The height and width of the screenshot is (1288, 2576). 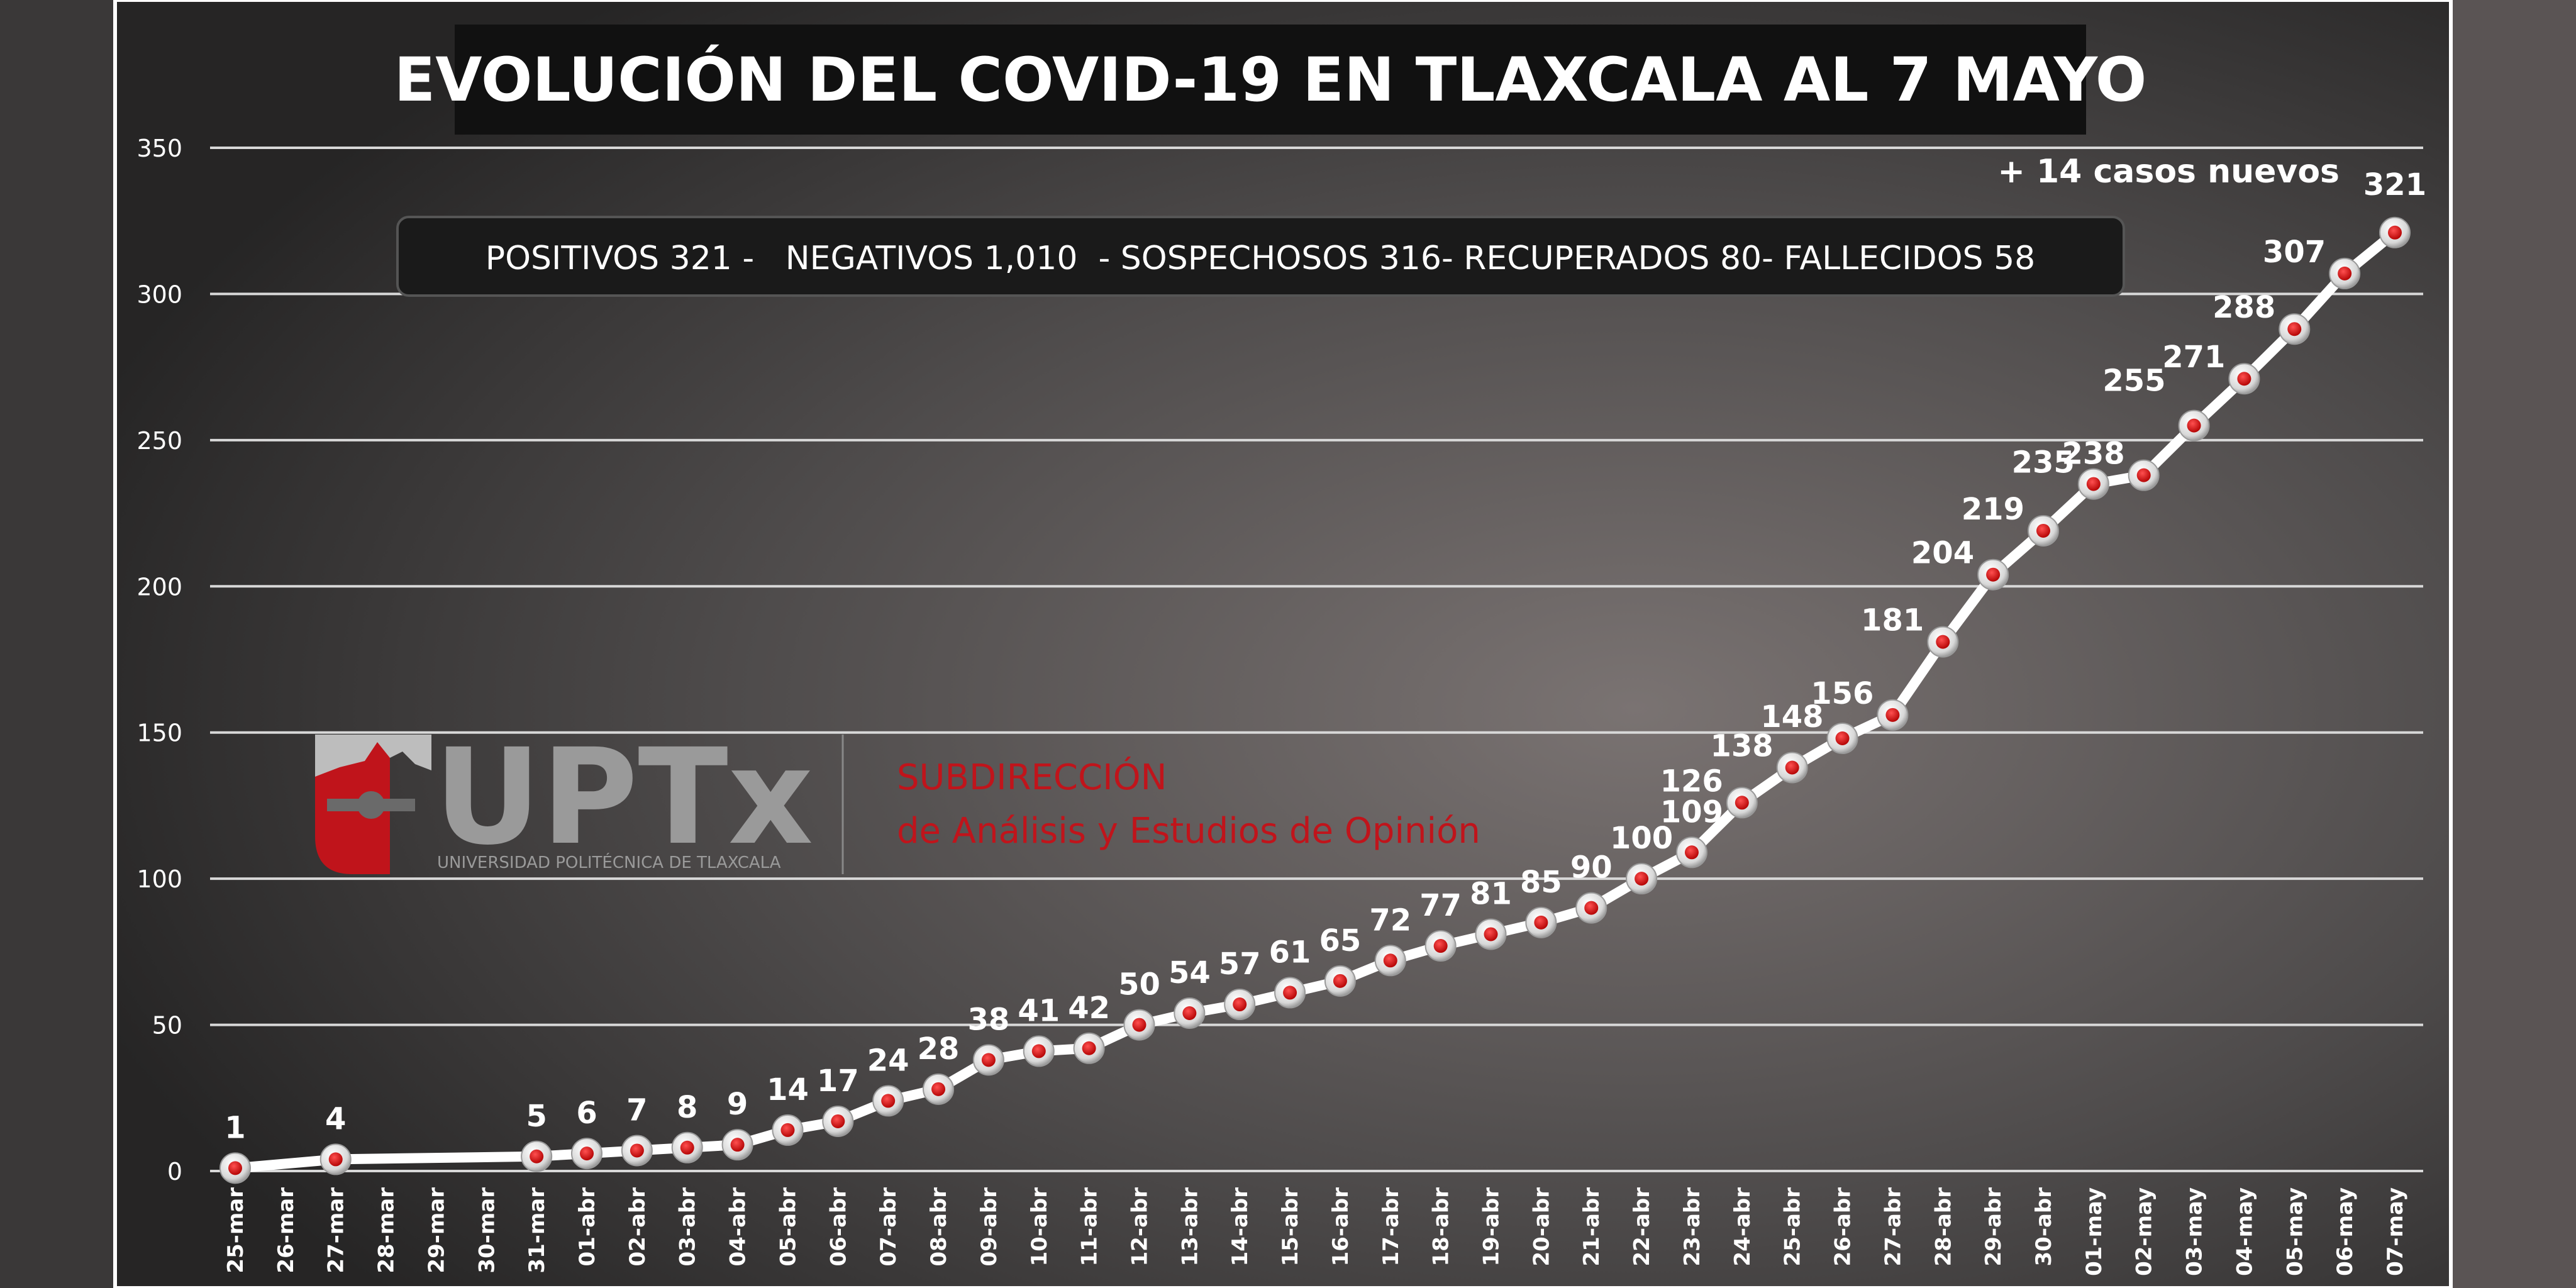 What do you see at coordinates (1390, 920) in the screenshot?
I see `data-label: 72` at bounding box center [1390, 920].